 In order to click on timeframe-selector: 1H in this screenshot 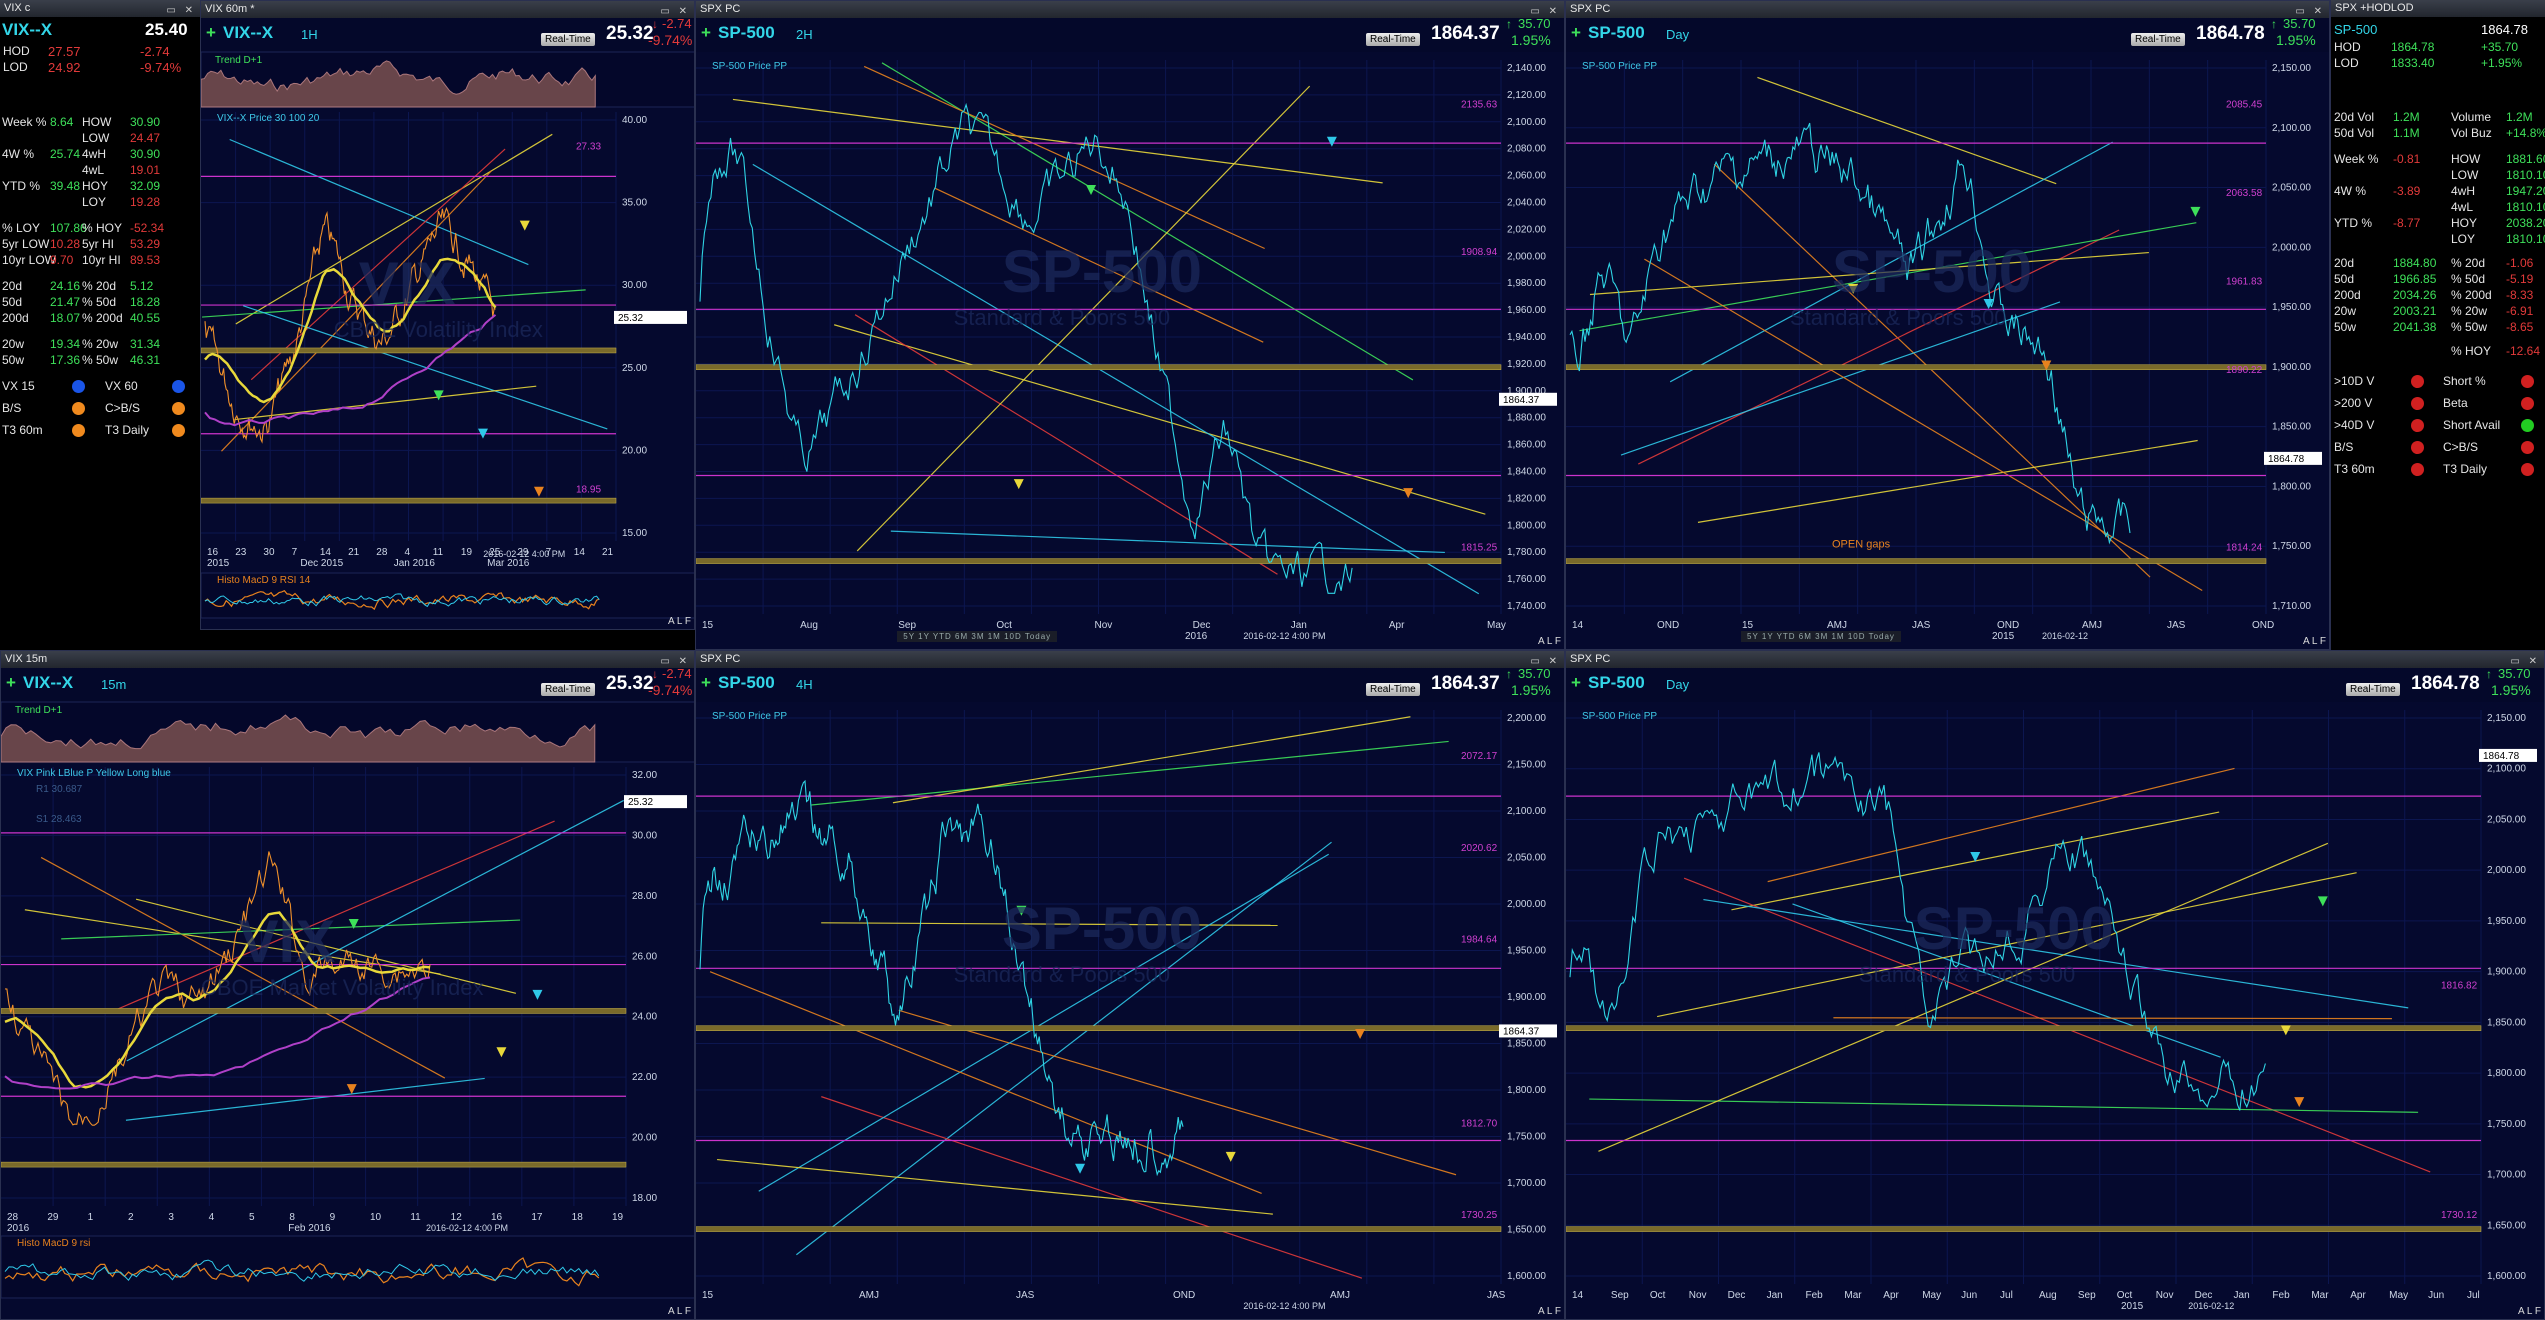, I will do `click(309, 34)`.